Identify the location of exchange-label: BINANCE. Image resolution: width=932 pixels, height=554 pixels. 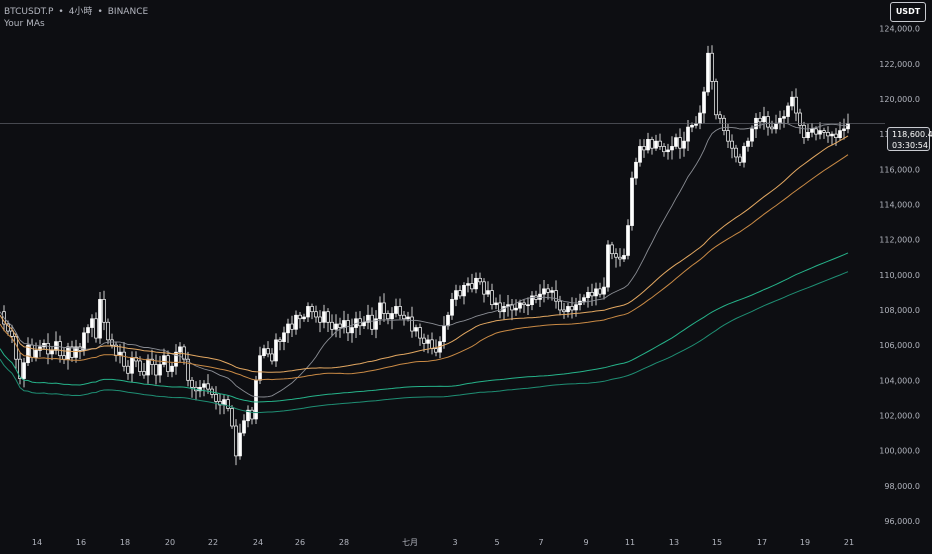
(128, 12).